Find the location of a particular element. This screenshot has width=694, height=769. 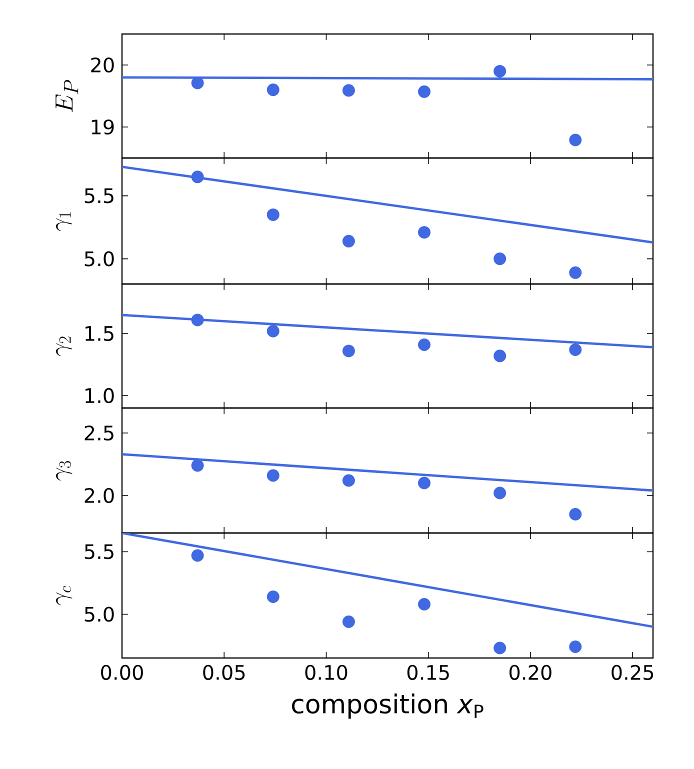

y-tick-label: 1.5 is located at coordinates (100, 334).